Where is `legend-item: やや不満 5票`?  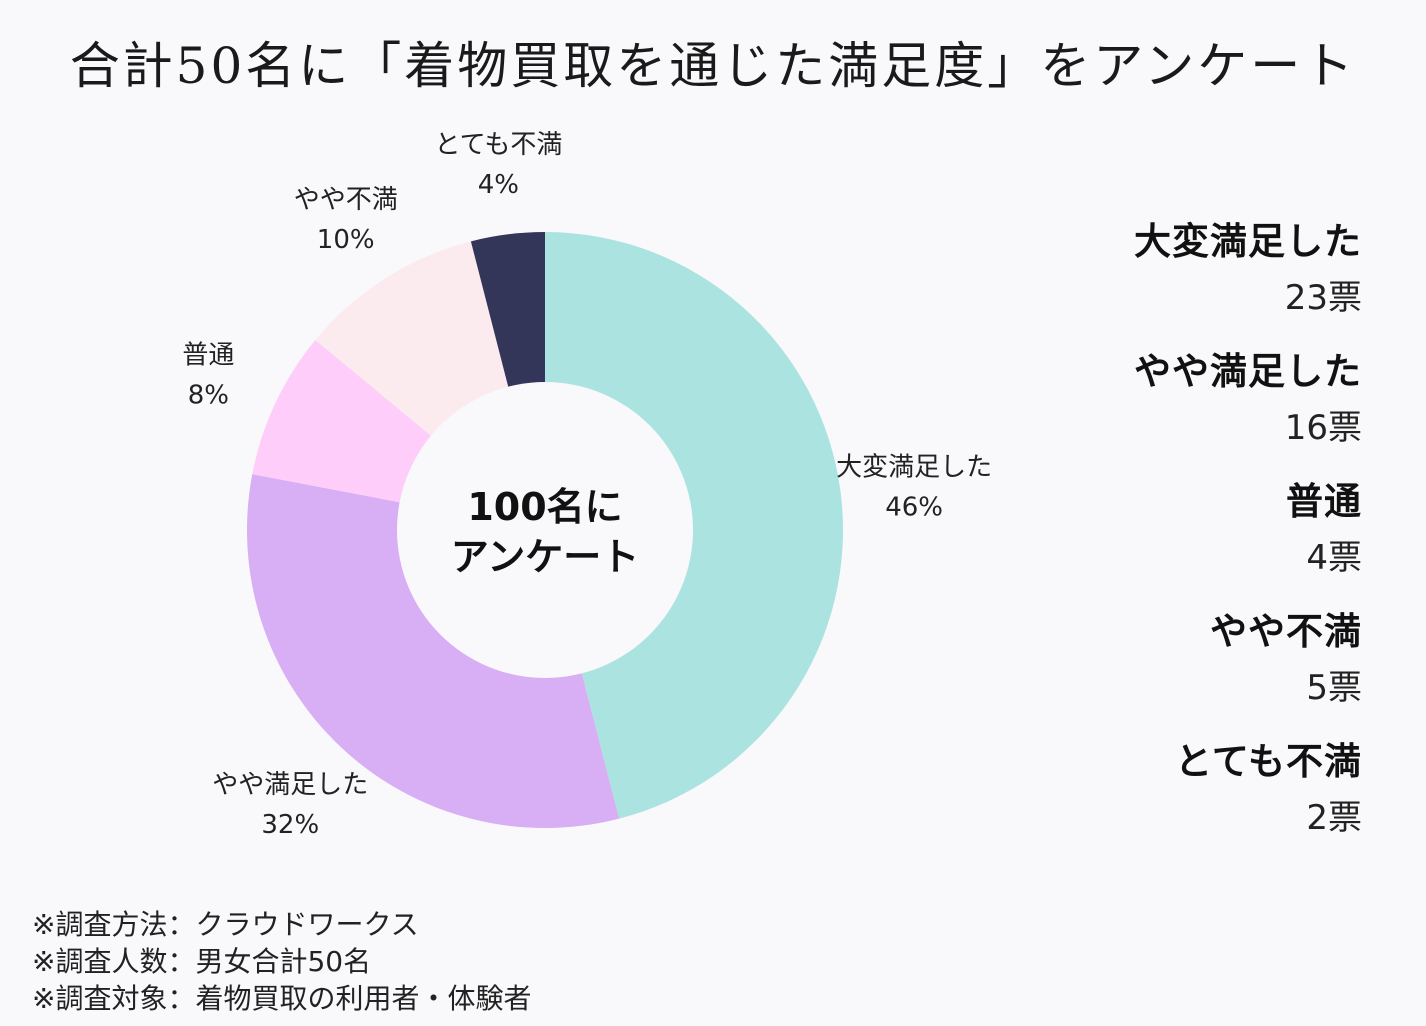 legend-item: やや不満 5票 is located at coordinates (1182, 673).